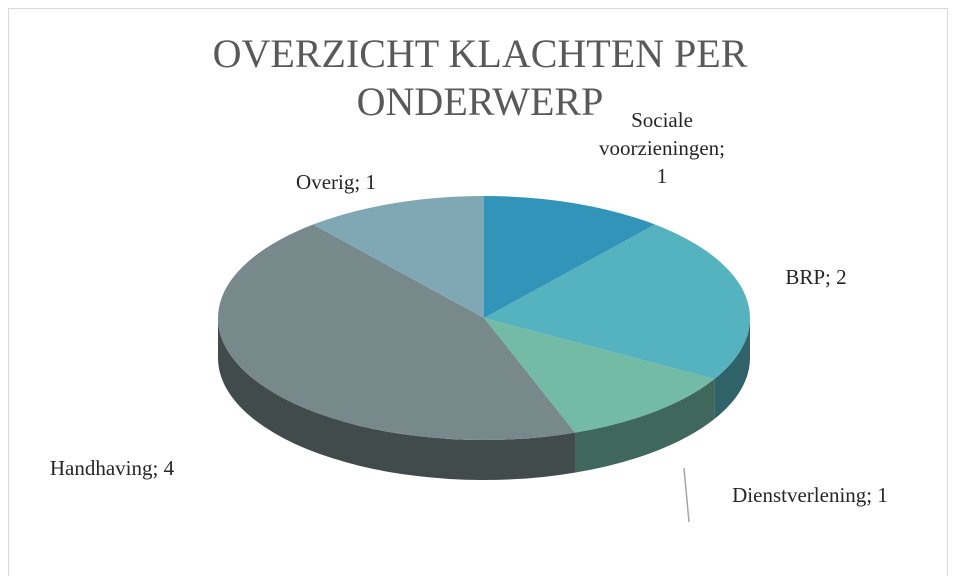 The image size is (959, 578). Describe the element at coordinates (398, 257) in the screenshot. I see `slice: Overig` at that location.